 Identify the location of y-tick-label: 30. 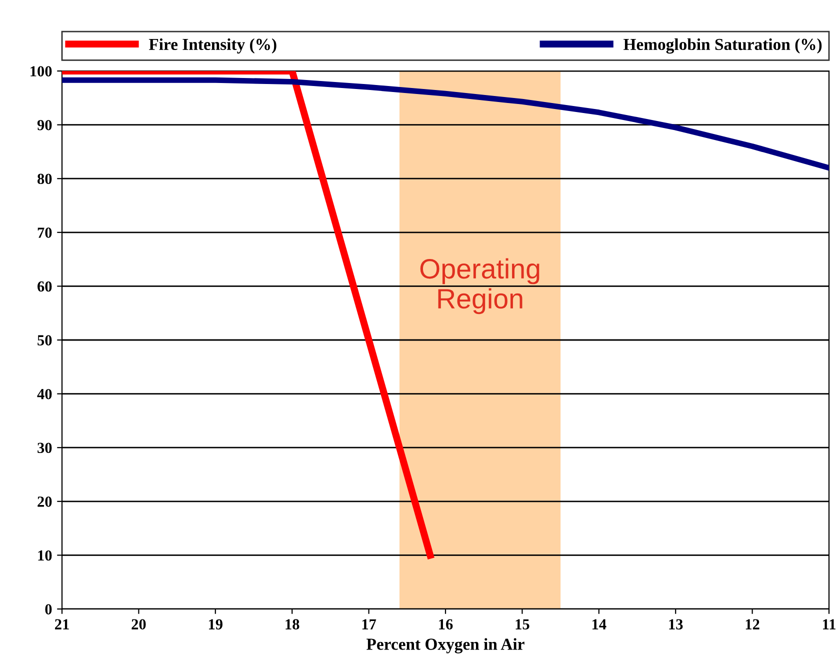
(45, 448).